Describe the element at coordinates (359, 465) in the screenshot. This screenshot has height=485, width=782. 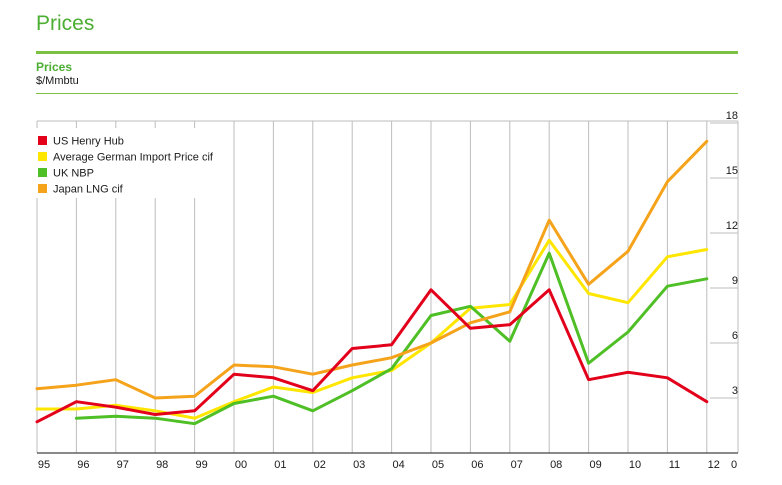
I see `x-tick-label: 03` at that location.